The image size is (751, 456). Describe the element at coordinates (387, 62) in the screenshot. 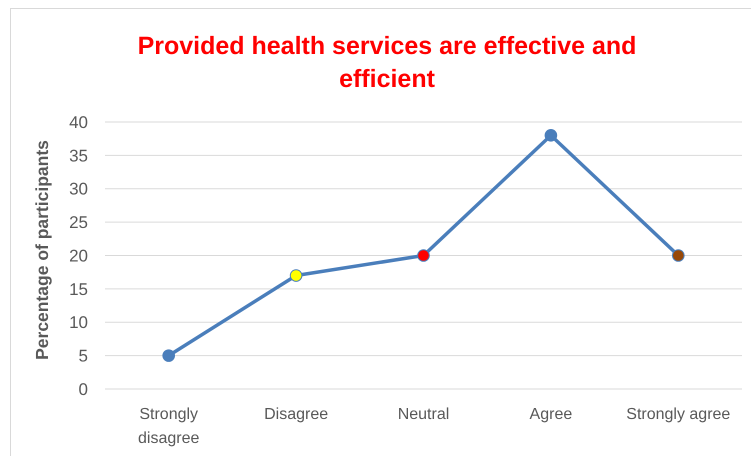

I see `chart-title: Provided health services are effective and efficient` at that location.